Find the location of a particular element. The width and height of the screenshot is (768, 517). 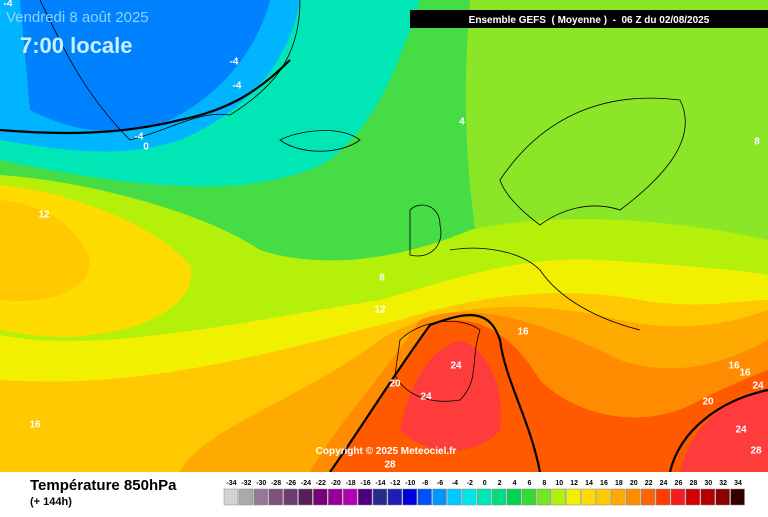

legend-label: -22 is located at coordinates (321, 483).